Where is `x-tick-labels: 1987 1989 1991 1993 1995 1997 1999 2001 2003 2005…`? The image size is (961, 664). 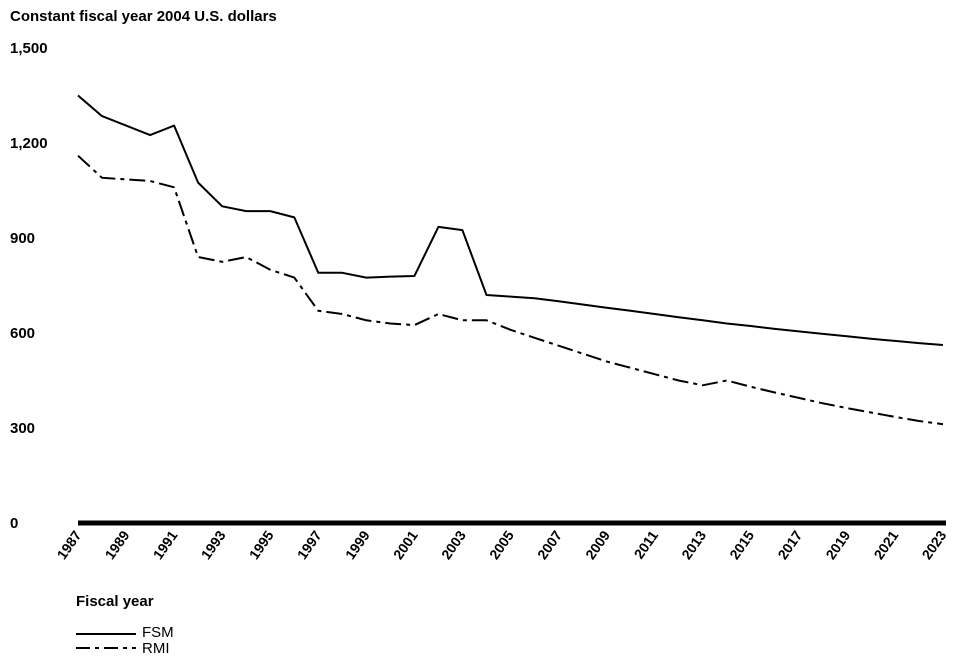
x-tick-labels: 1987 1989 1991 1993 1995 1997 1999 2001 2003 2005… is located at coordinates (501, 544).